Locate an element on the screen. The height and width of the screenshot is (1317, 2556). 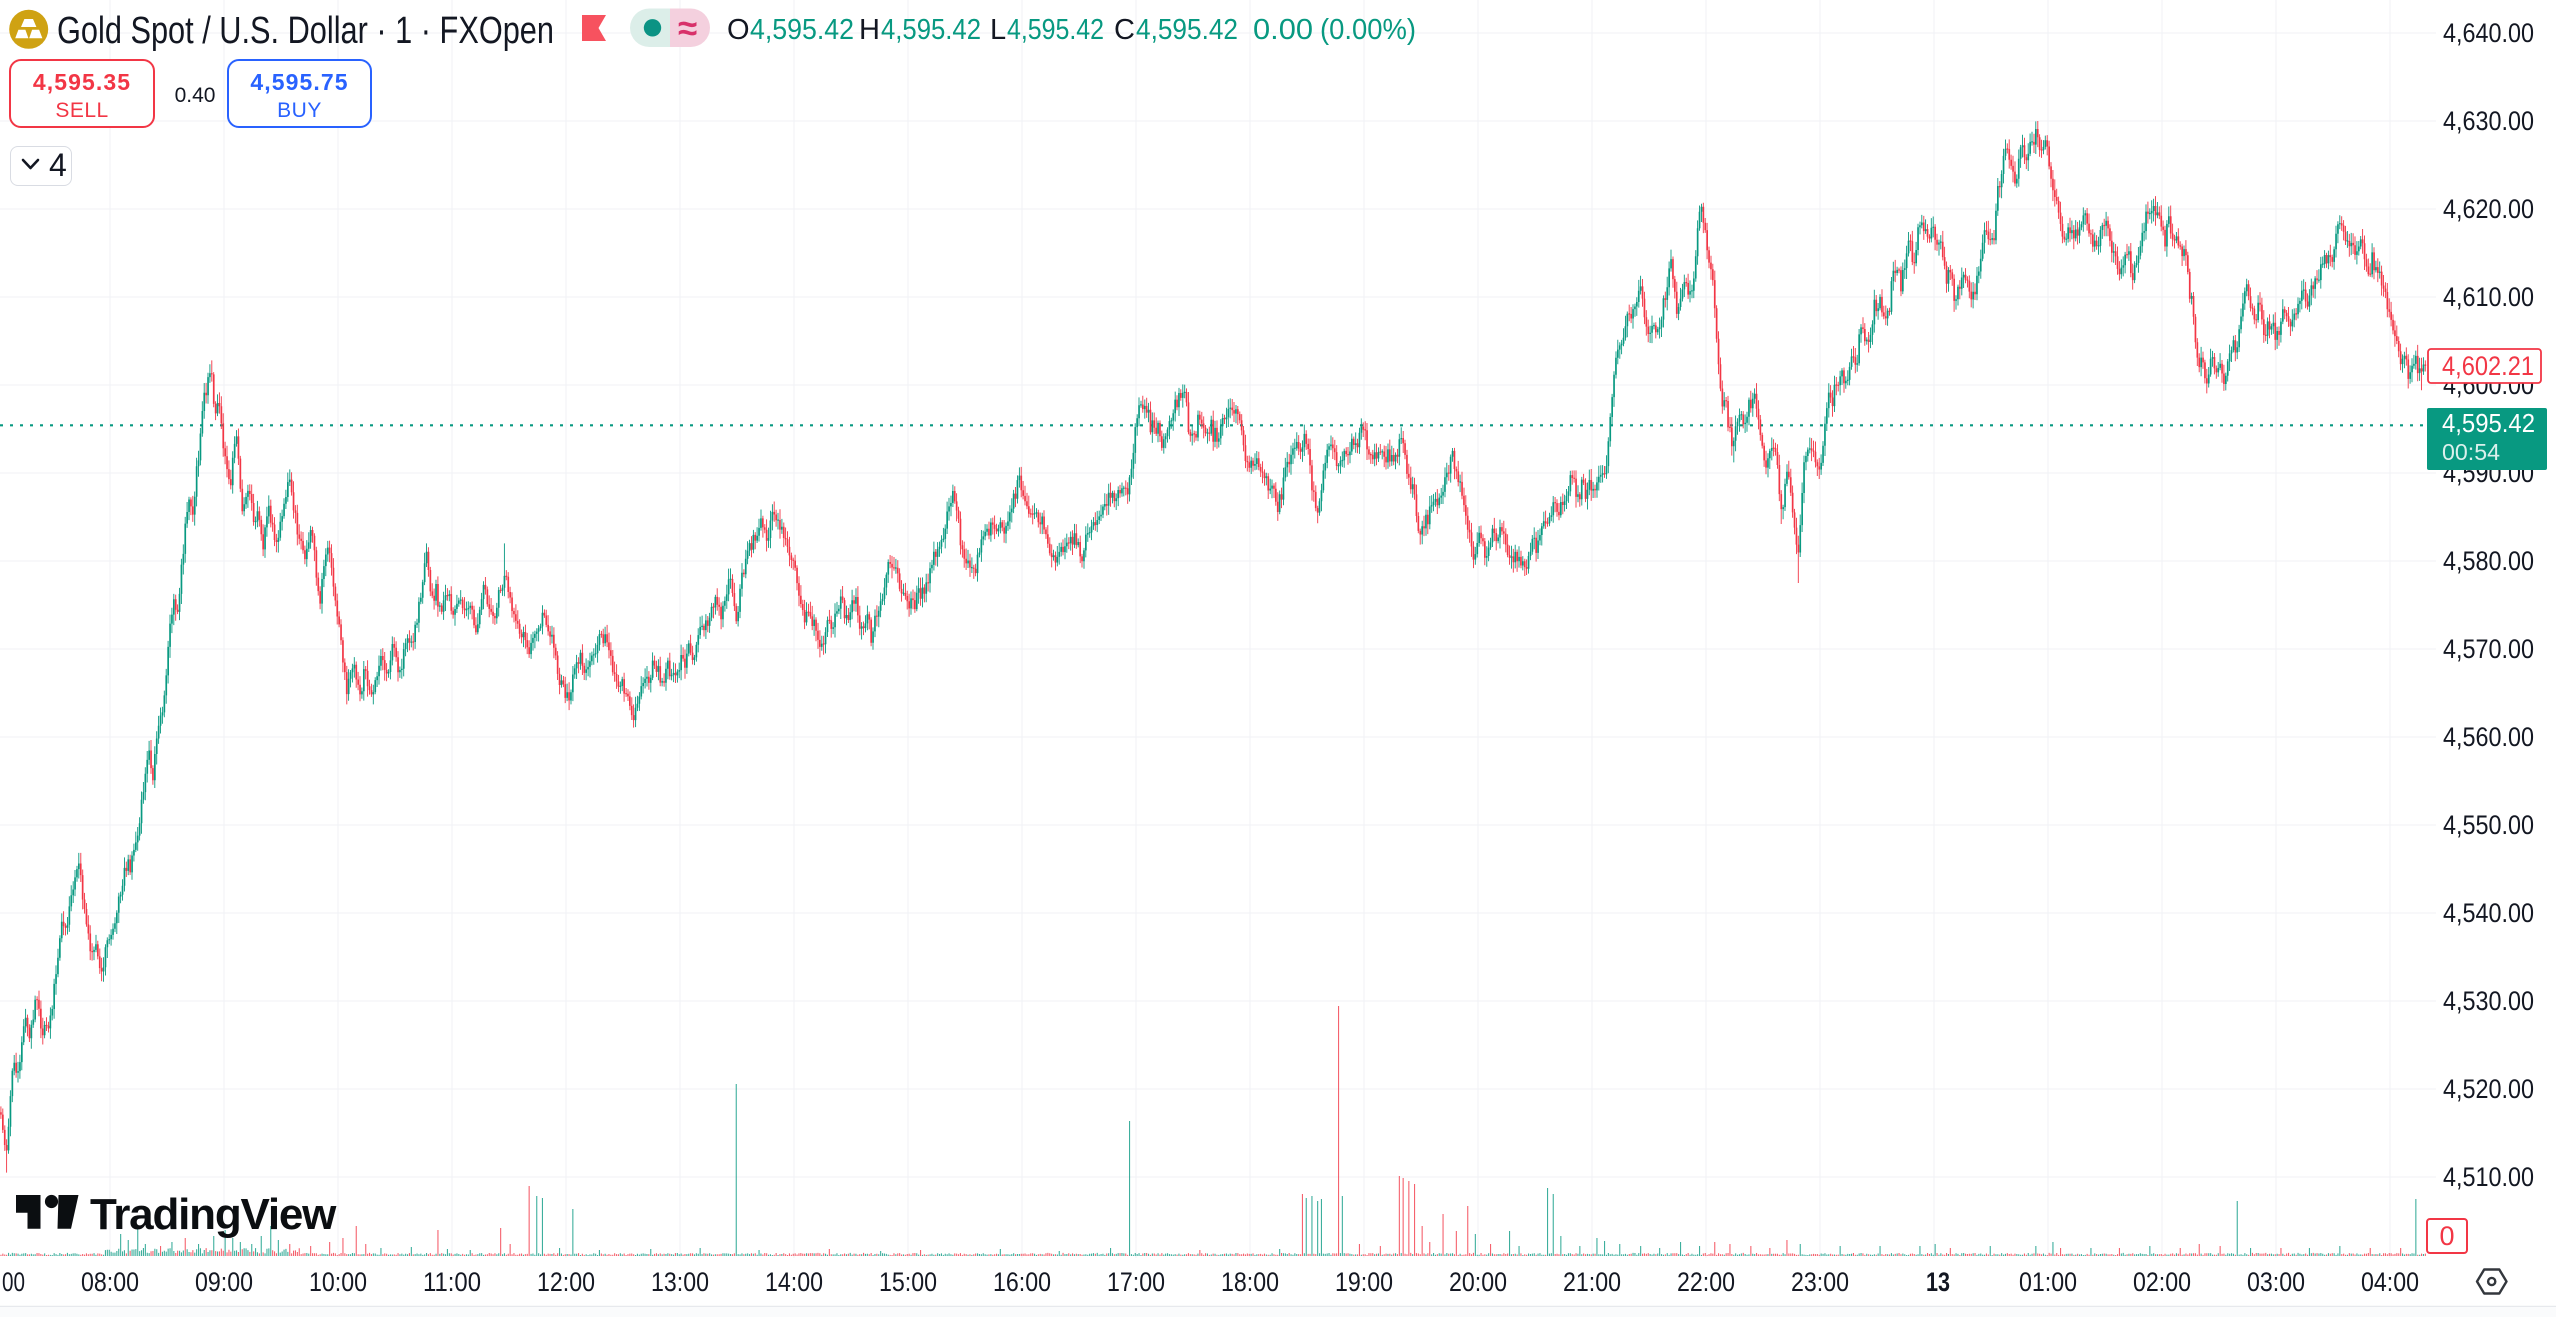
svg-text: 11:00 is located at coordinates (452, 1282).